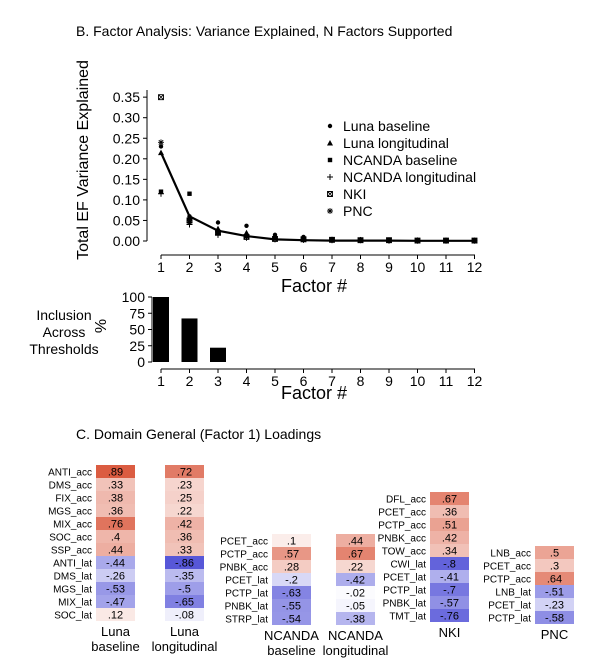  Describe the element at coordinates (396, 143) in the screenshot. I see `legend-label: Luna longitudinal` at that location.